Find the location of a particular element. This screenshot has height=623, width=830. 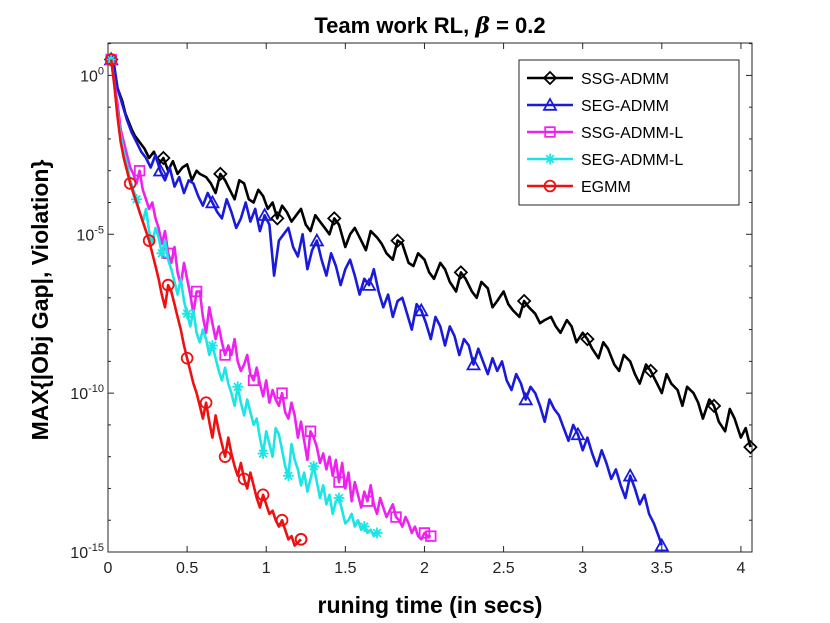

chart-title-beta: β is located at coordinates (482, 26).